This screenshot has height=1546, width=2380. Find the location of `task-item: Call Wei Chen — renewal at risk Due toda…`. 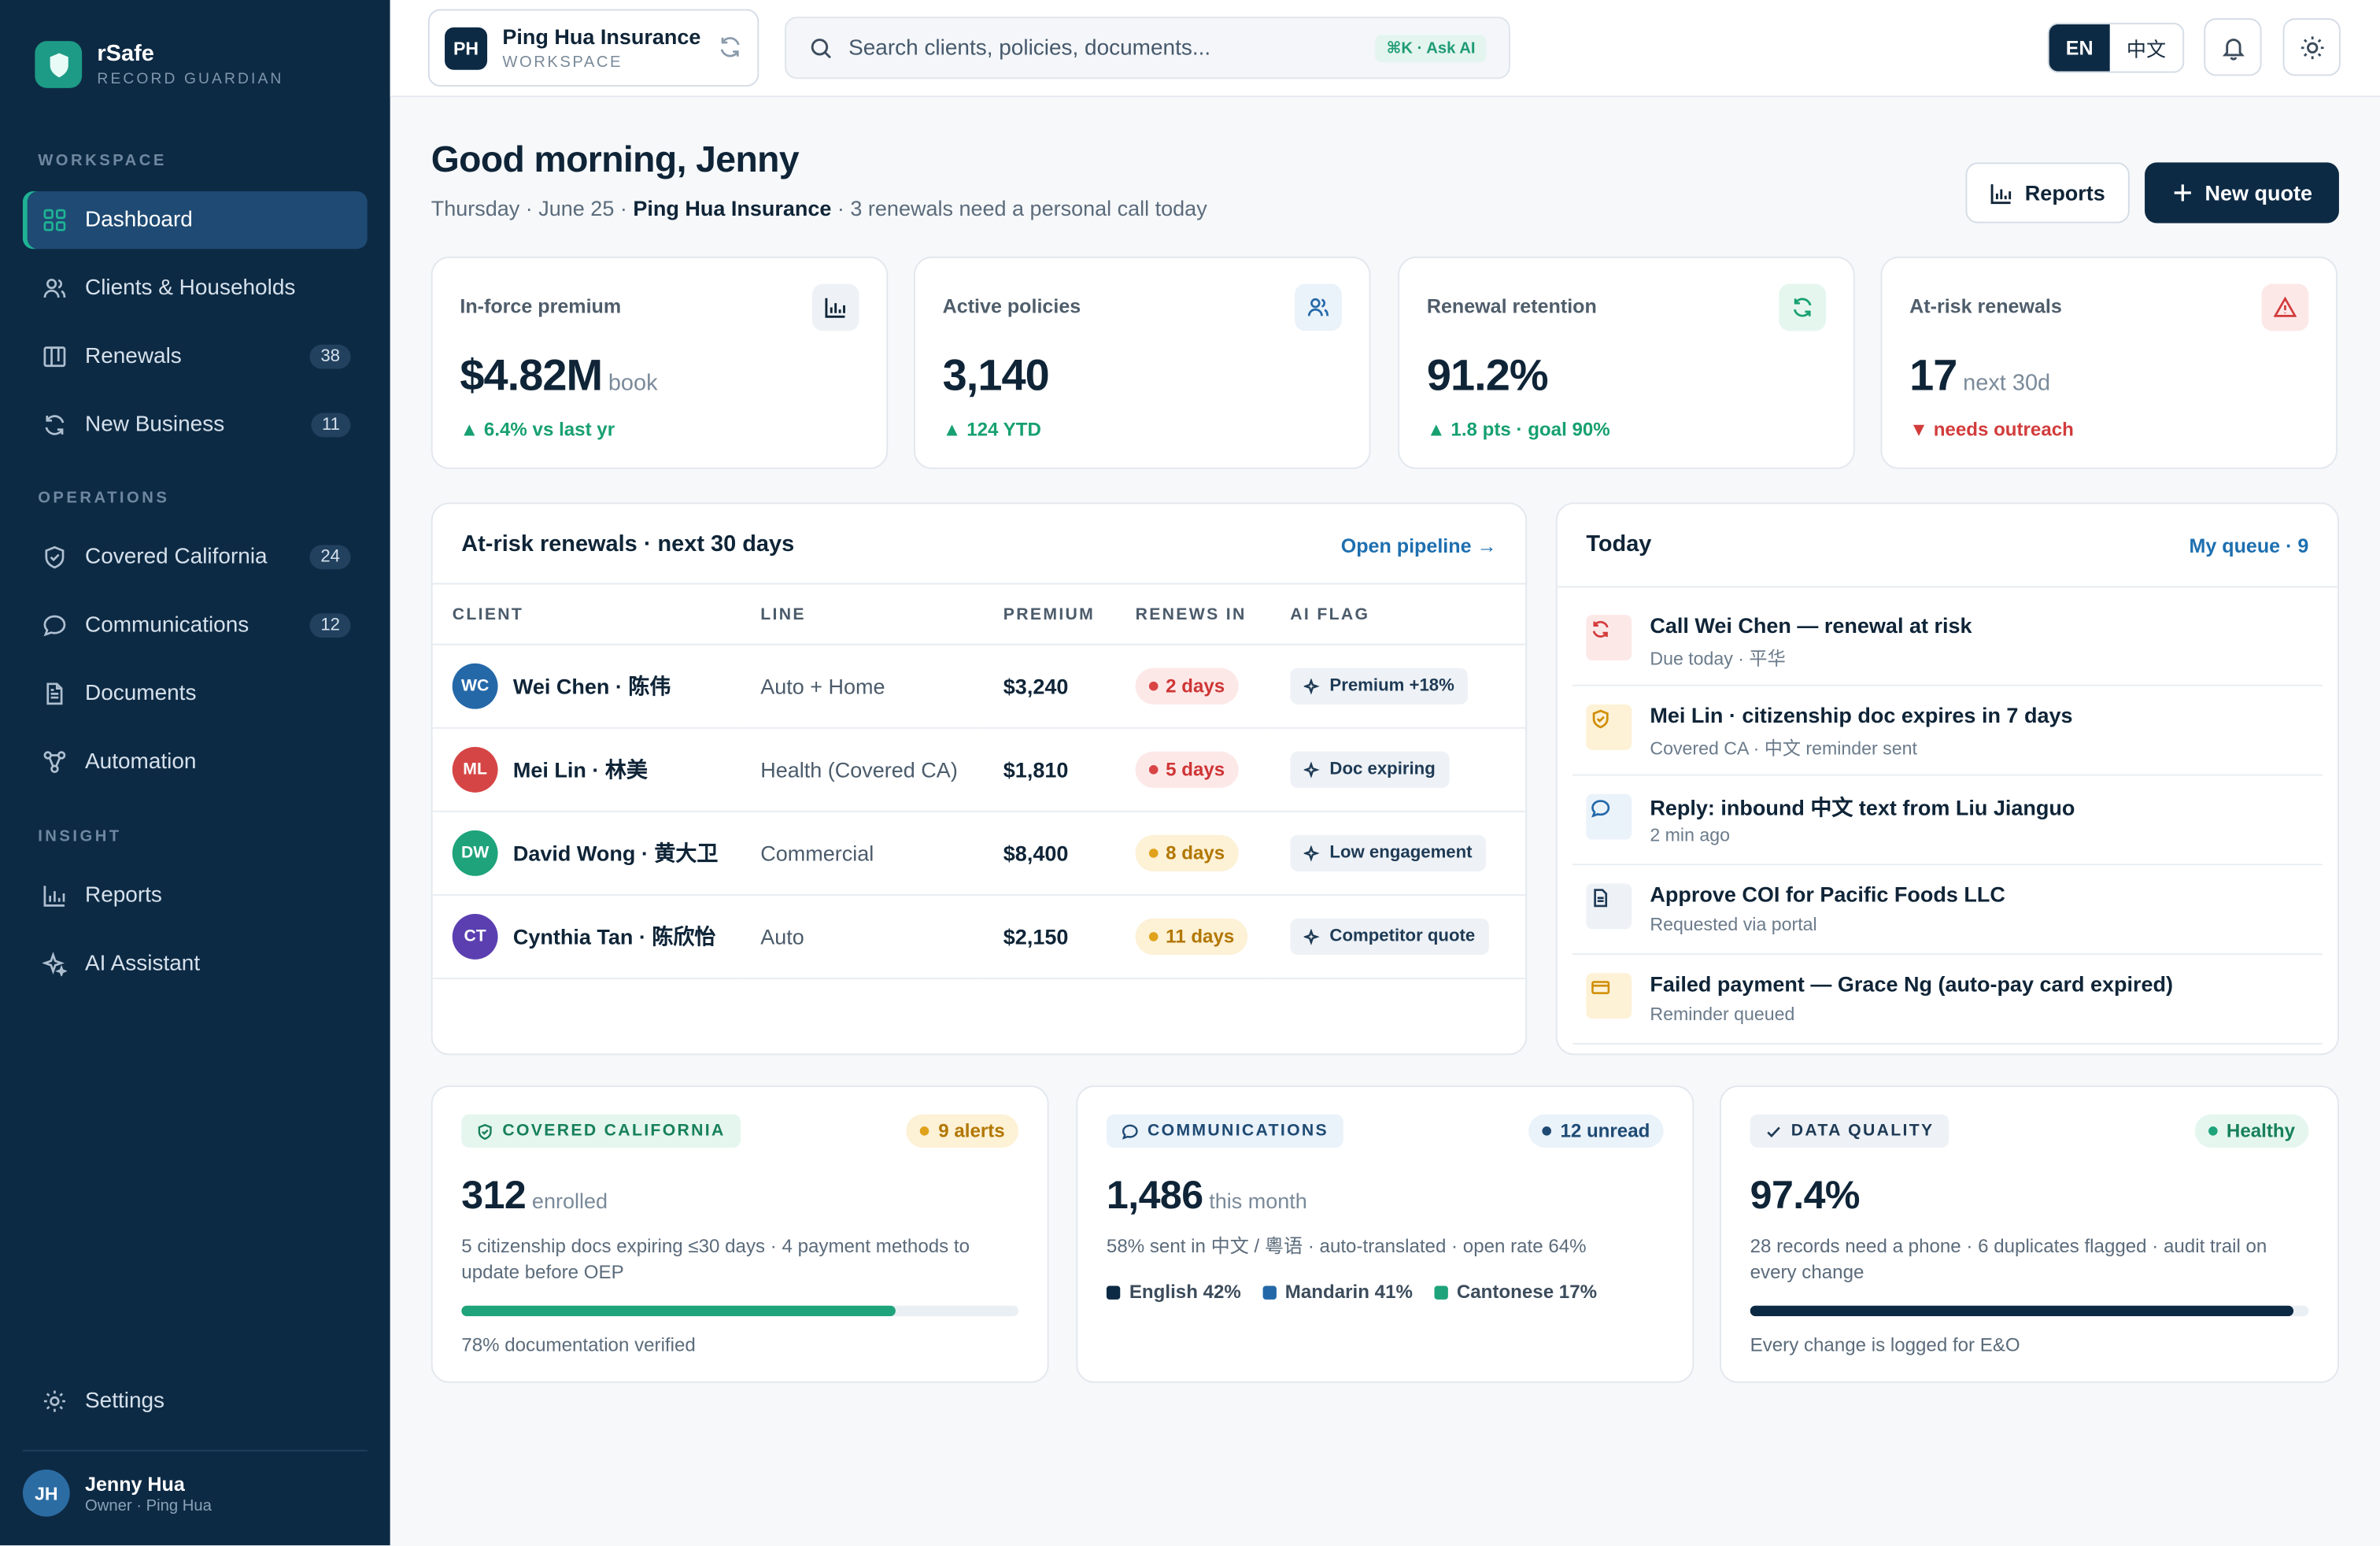

task-item: Call Wei Chen — renewal at risk Due toda… is located at coordinates (1948, 642).